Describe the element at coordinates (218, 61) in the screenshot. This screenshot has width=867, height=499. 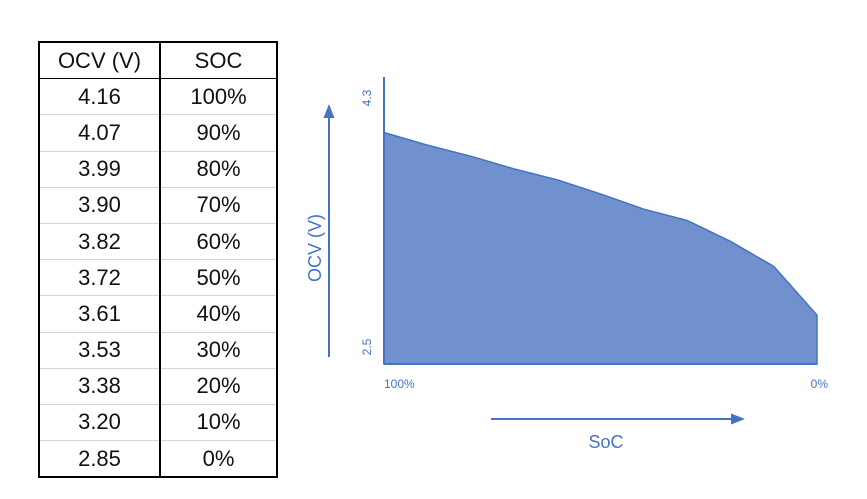
I see `column-header-soc: SOC` at that location.